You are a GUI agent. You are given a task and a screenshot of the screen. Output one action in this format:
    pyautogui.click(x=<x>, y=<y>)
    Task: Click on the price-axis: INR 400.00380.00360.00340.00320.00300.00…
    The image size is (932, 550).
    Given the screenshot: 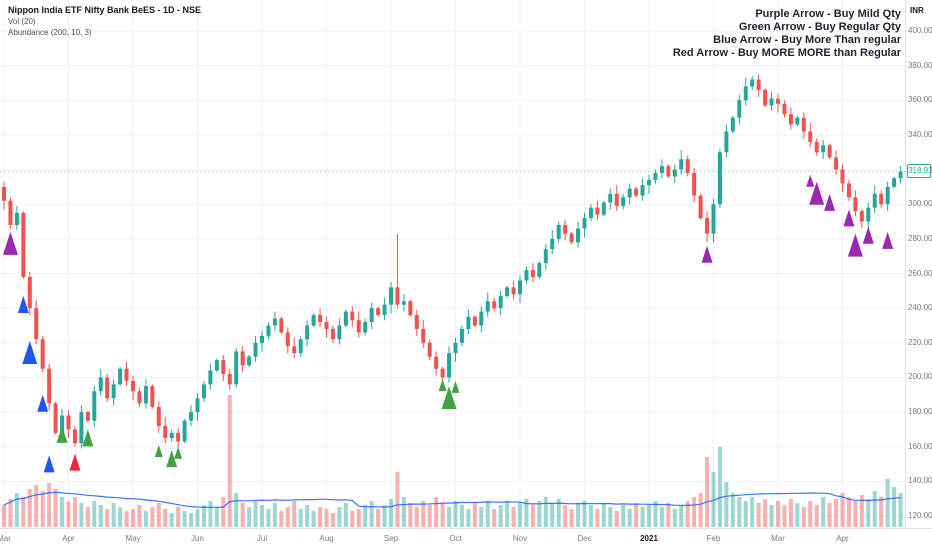 What is the action you would take?
    pyautogui.click(x=918, y=275)
    